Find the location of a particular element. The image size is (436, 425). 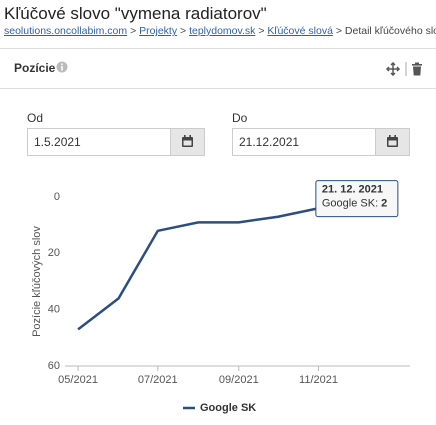

page-title: Kľúčové slovo "vymena radiatorov" is located at coordinates (135, 13).